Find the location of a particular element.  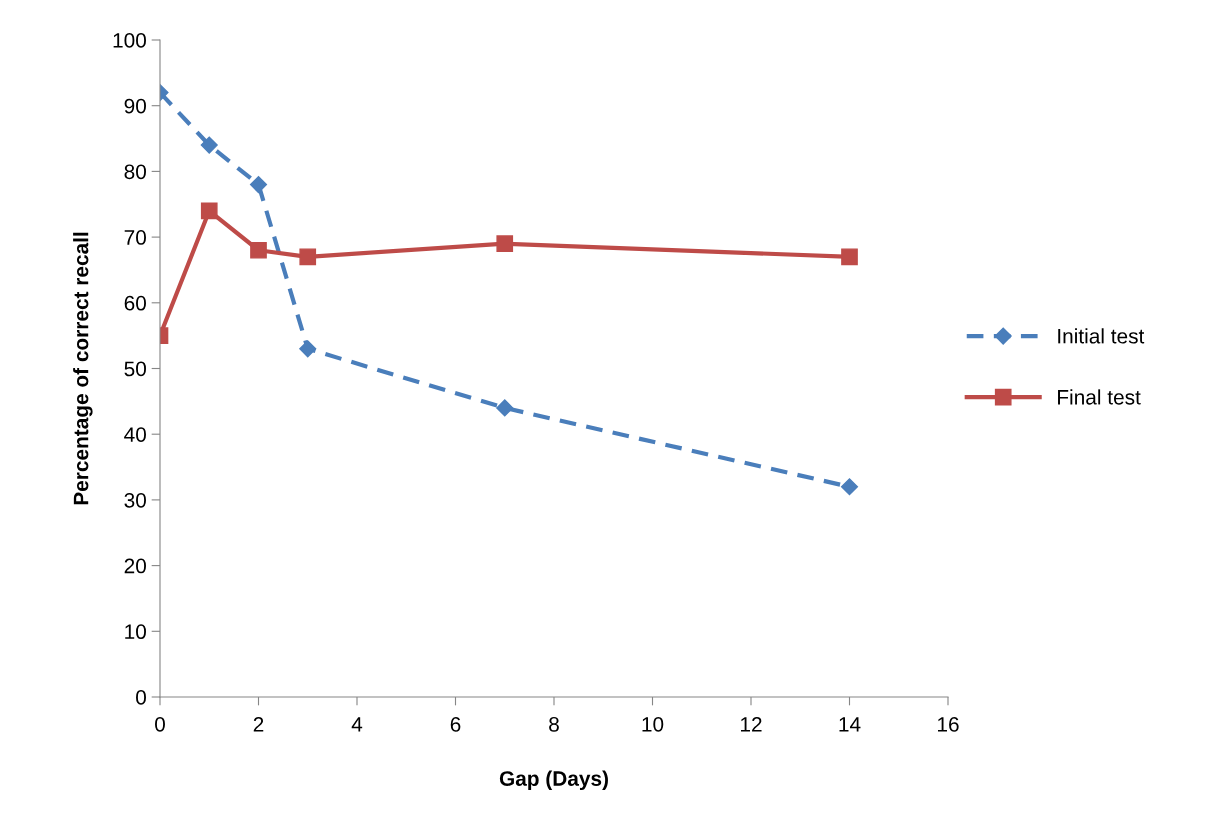

y-tick-label: 10 is located at coordinates (135, 632).